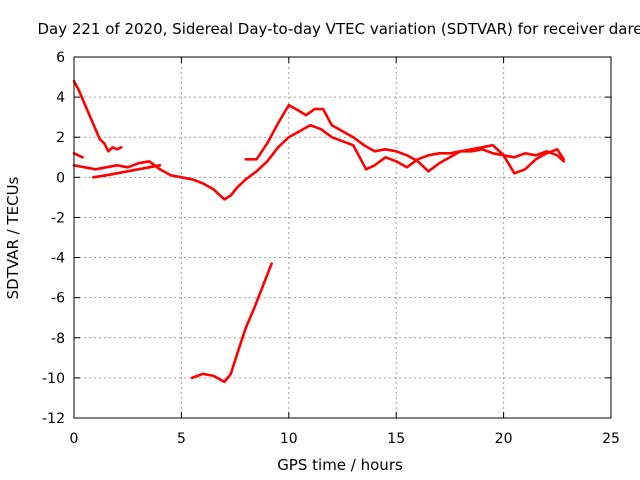  I want to click on y-tick-label: 0, so click(60, 178).